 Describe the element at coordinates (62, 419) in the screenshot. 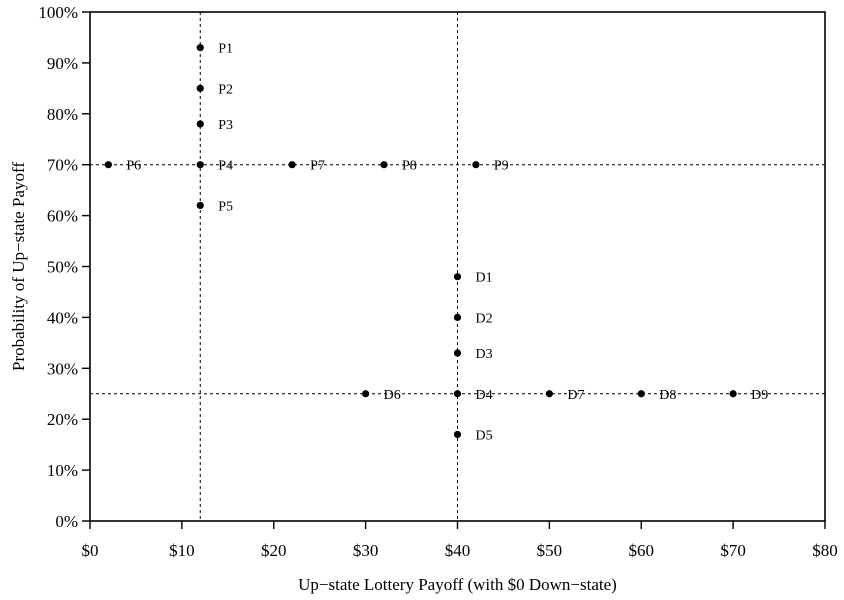

I see `y-tick-label: 20%` at that location.